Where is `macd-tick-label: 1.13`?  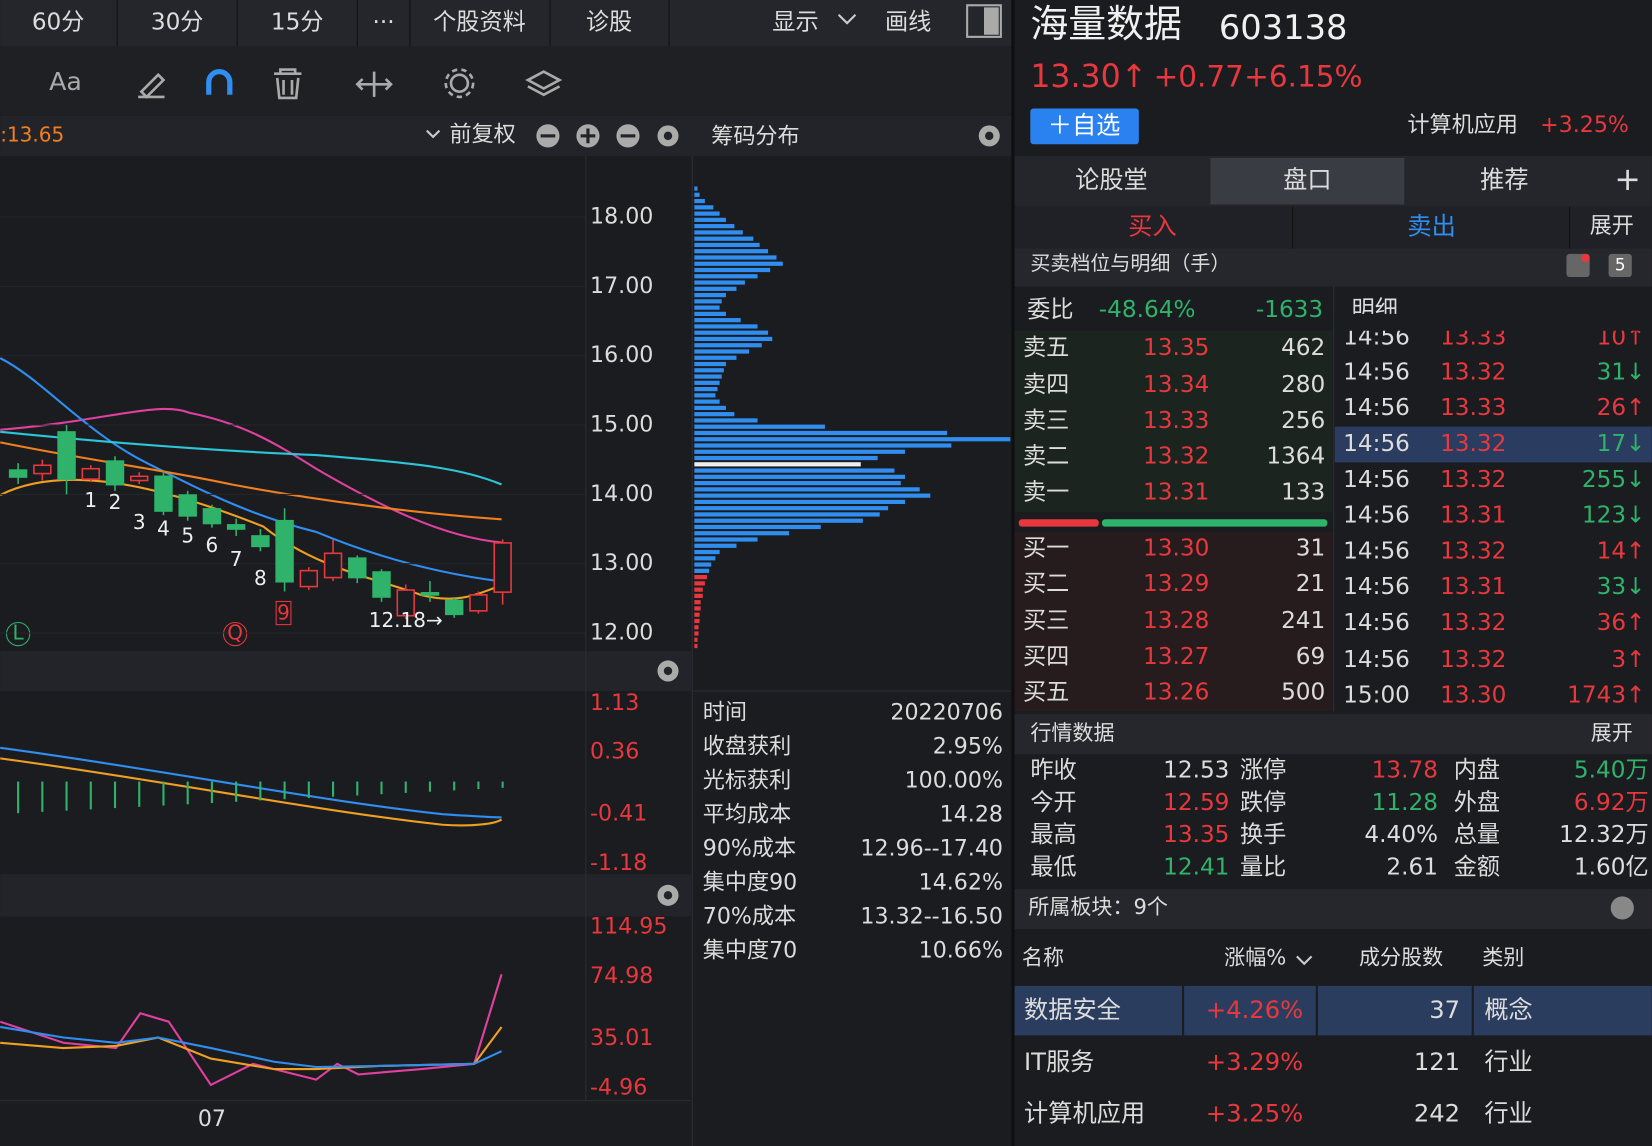
macd-tick-label: 1.13 is located at coordinates (614, 703).